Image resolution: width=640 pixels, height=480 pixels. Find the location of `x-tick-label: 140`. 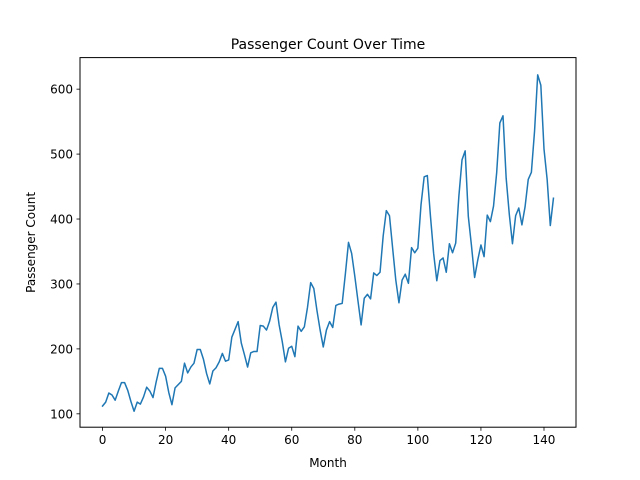

x-tick-label: 140 is located at coordinates (544, 440).